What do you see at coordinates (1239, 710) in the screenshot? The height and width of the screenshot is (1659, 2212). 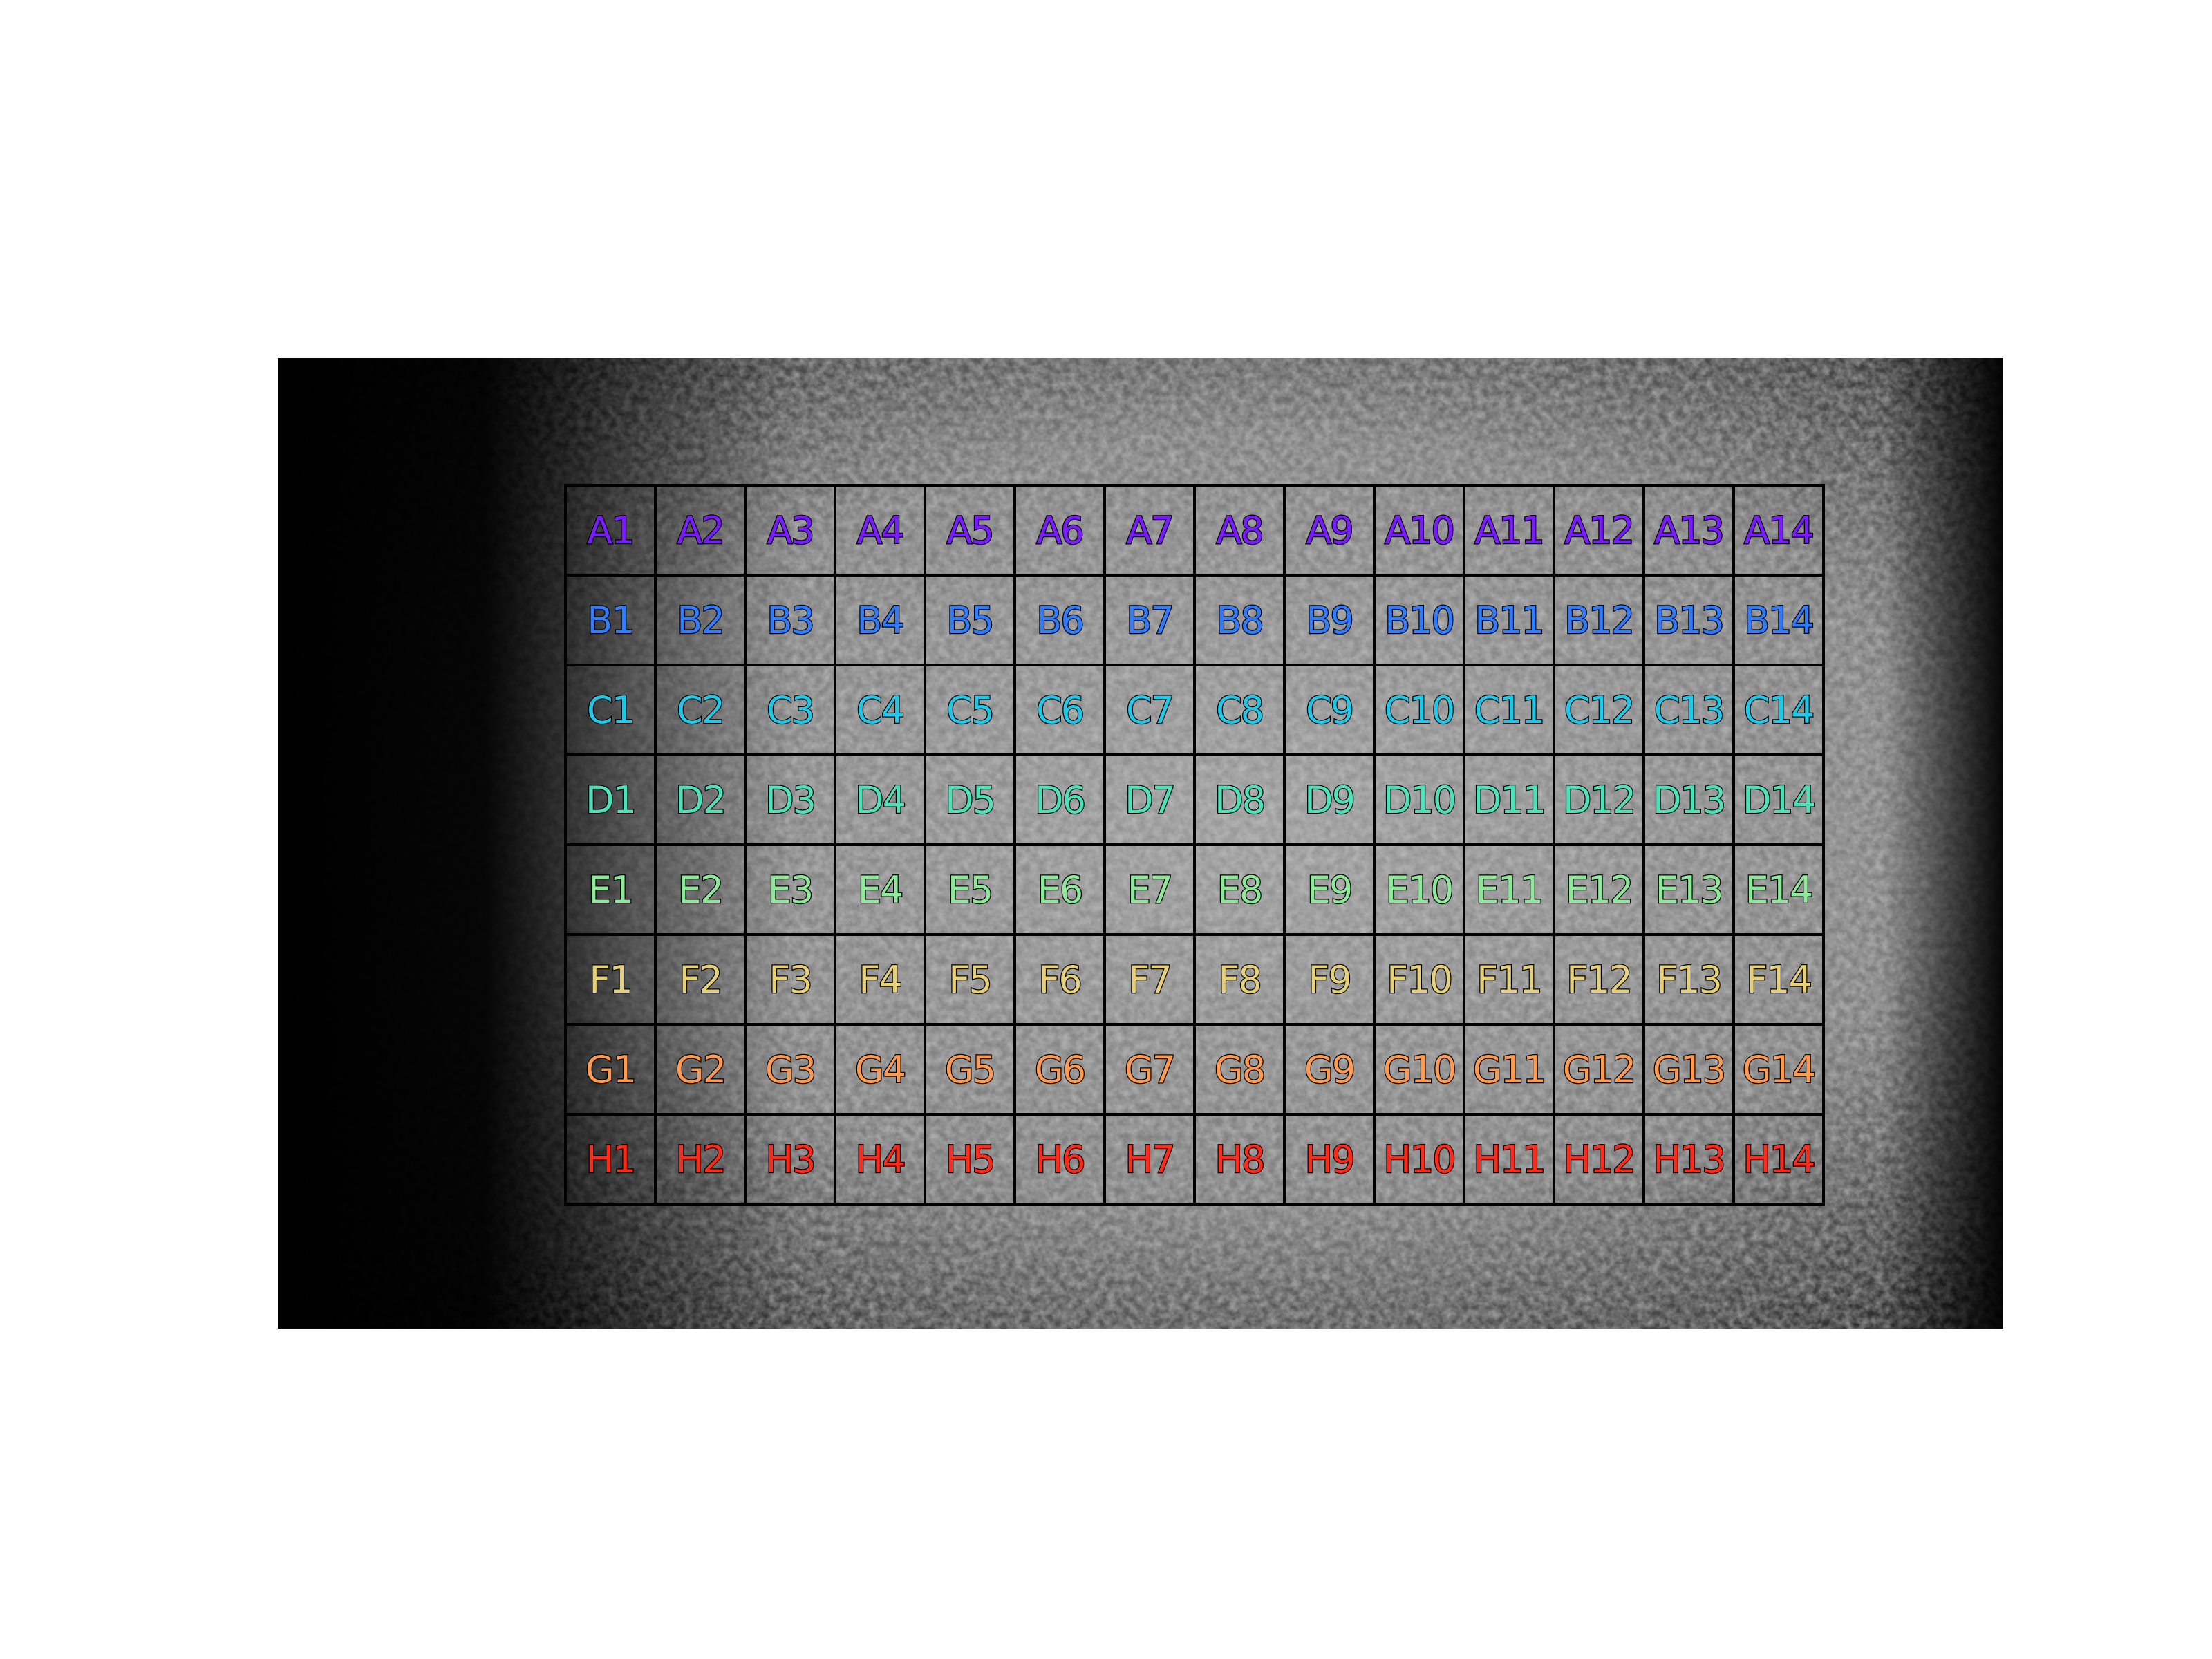 I see `grid-cell-c8: C8` at bounding box center [1239, 710].